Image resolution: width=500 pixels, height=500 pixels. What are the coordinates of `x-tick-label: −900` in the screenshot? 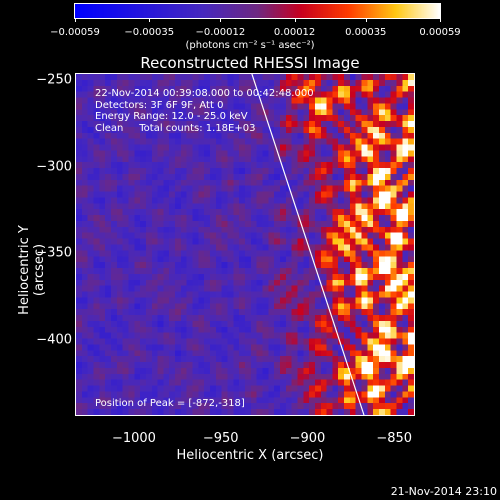 It's located at (307, 438).